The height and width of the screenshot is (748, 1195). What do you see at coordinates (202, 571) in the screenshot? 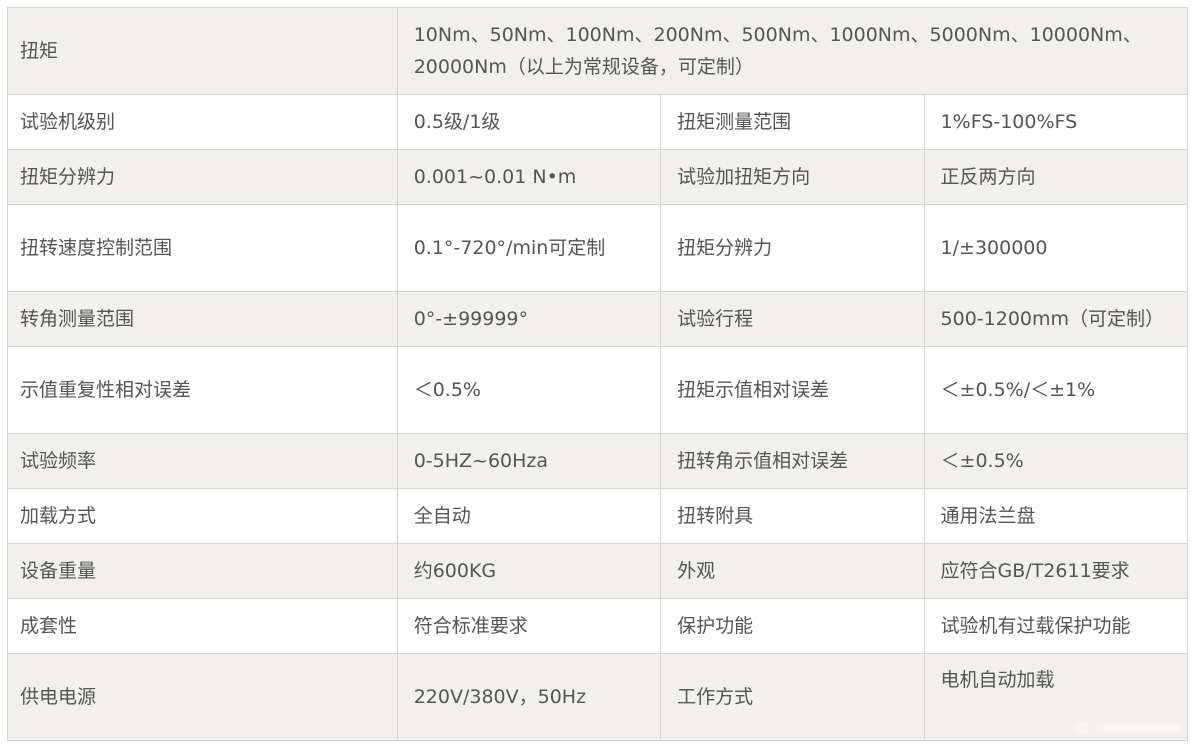
I see `spec-label: 设备重量` at bounding box center [202, 571].